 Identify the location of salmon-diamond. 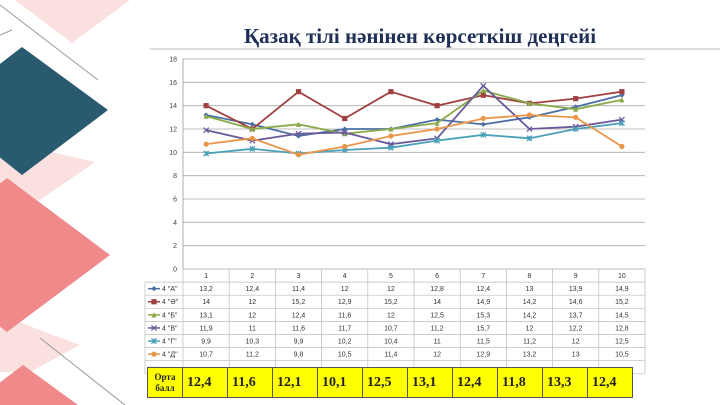
(55, 255).